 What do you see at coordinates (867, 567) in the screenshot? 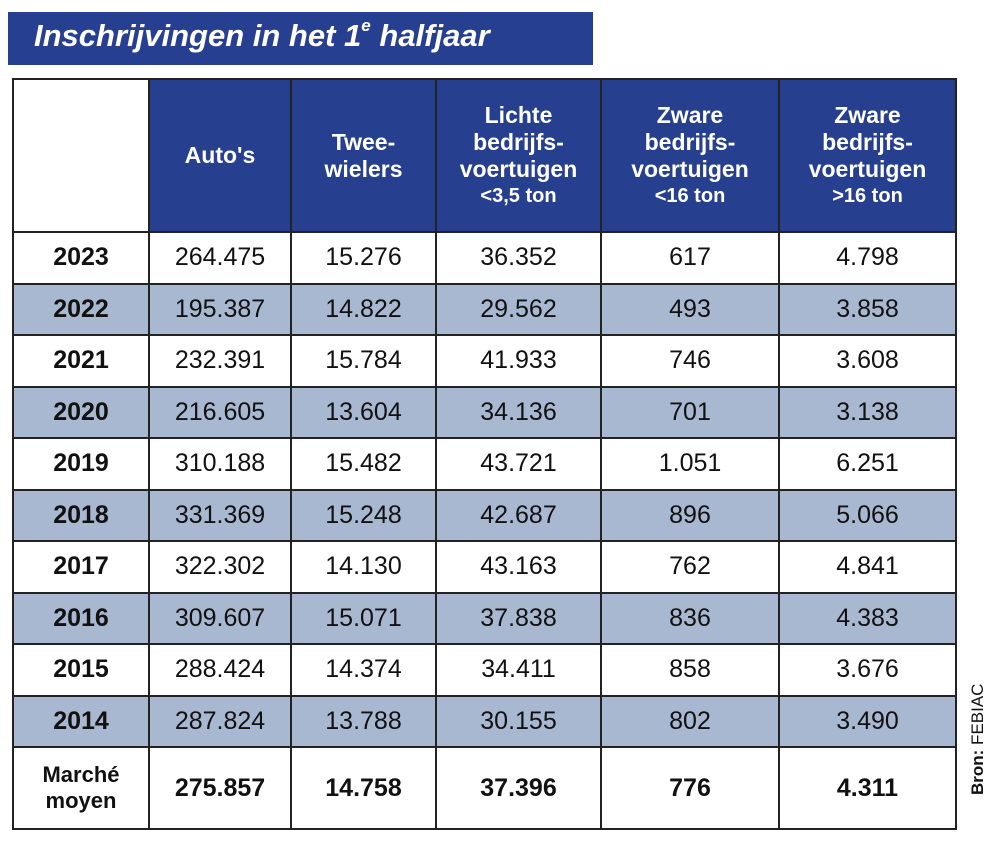
I see `table-cell: 4.841` at bounding box center [867, 567].